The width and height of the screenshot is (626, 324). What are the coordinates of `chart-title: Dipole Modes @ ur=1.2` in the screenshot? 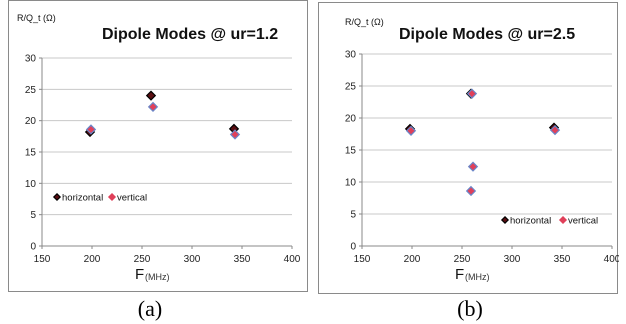 It's located at (190, 34).